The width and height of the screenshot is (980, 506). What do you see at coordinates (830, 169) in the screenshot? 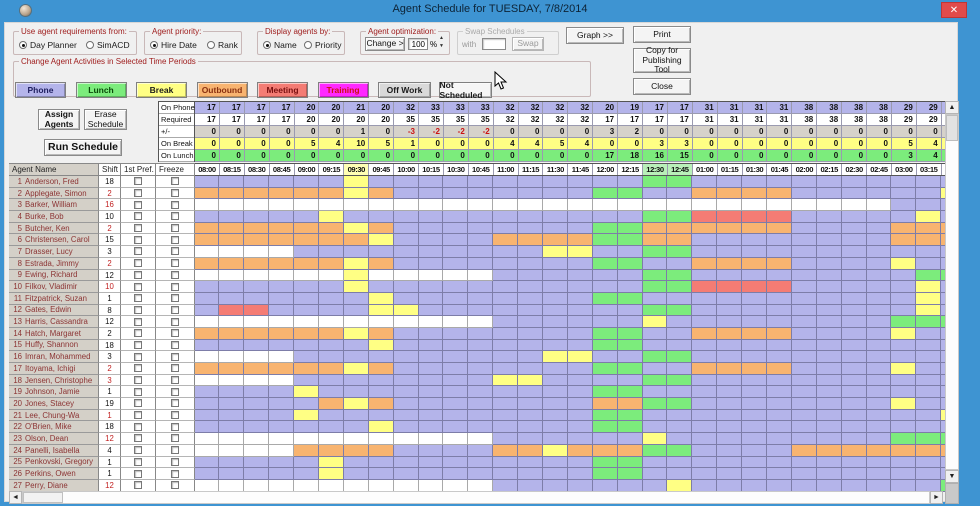
I see `time-header-cell: 02:15` at bounding box center [830, 169].